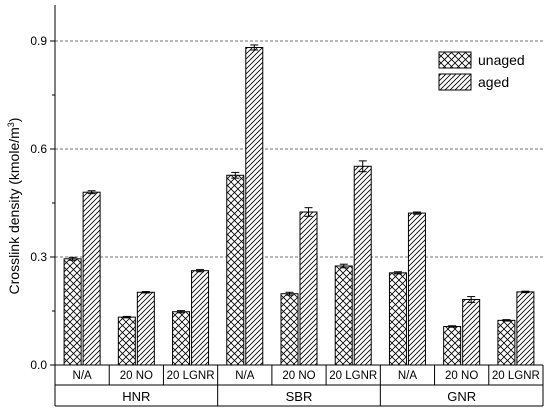 Image resolution: width=550 pixels, height=409 pixels. Describe the element at coordinates (501, 60) in the screenshot. I see `legend-label-unaged: unaged` at that location.